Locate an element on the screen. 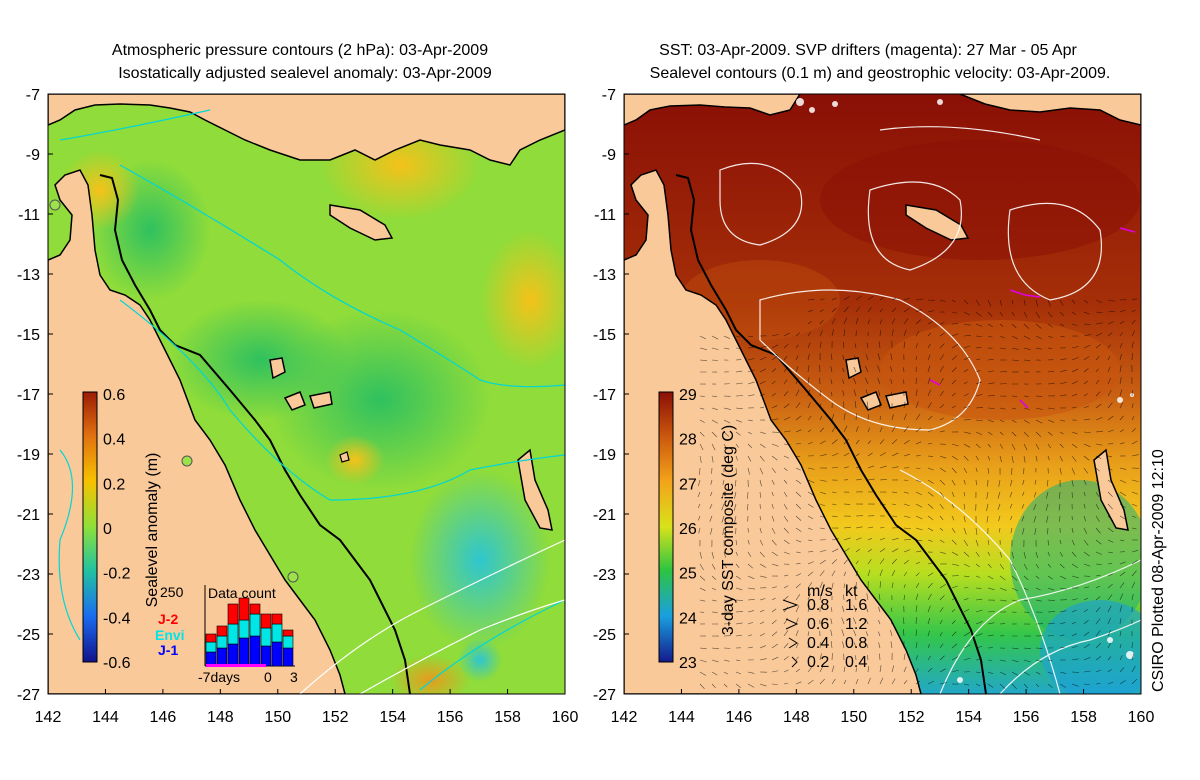 The image size is (1200, 780). lat-tick-label: -23 is located at coordinates (604, 575).